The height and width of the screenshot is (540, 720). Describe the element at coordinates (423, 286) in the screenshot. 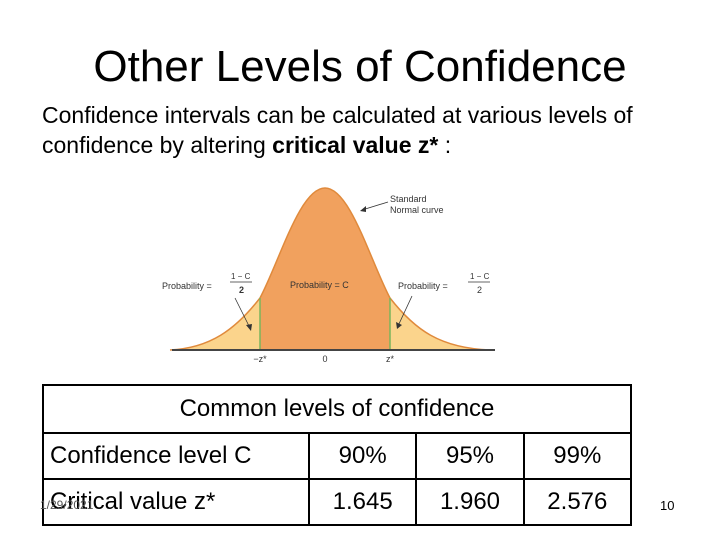

I see `prob-right-label: Probability =` at that location.